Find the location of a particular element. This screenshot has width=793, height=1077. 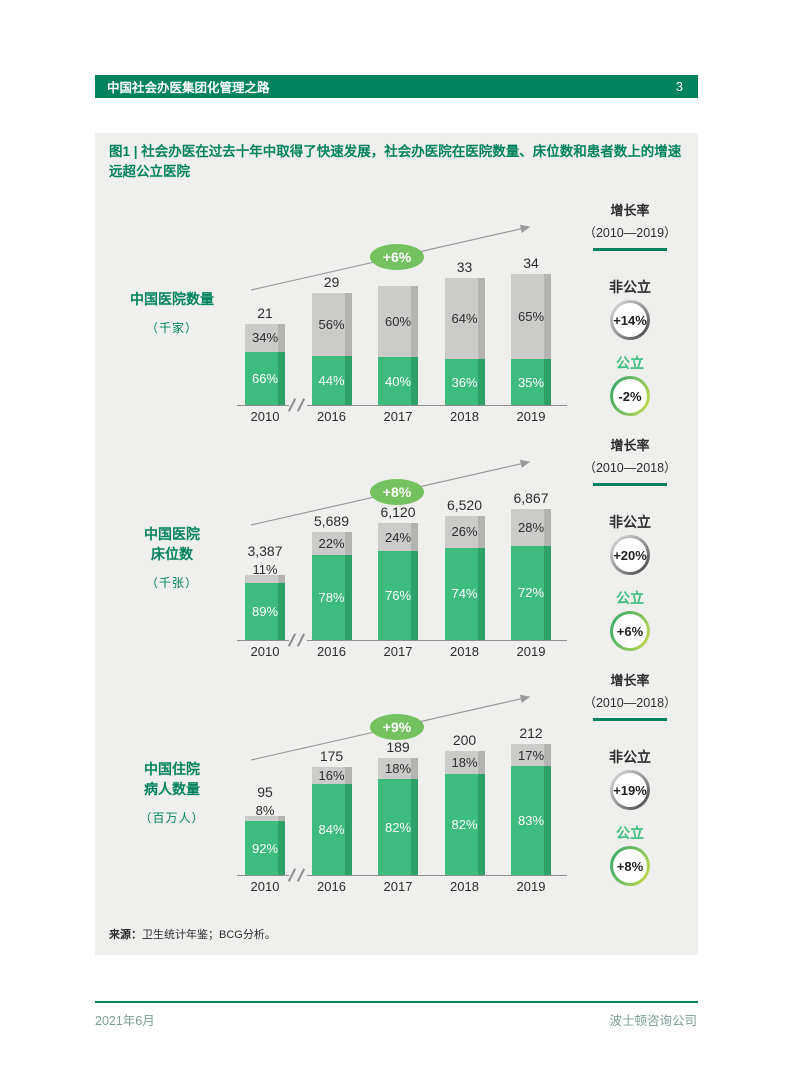

growth-badge-value: +6% is located at coordinates (397, 257).